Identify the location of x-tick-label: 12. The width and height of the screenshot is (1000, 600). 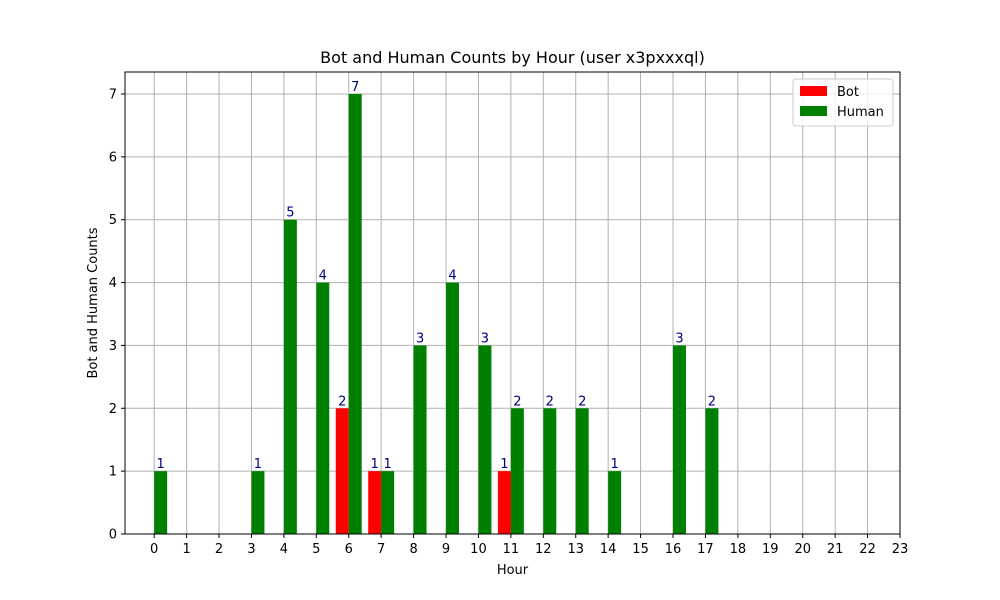
(543, 549).